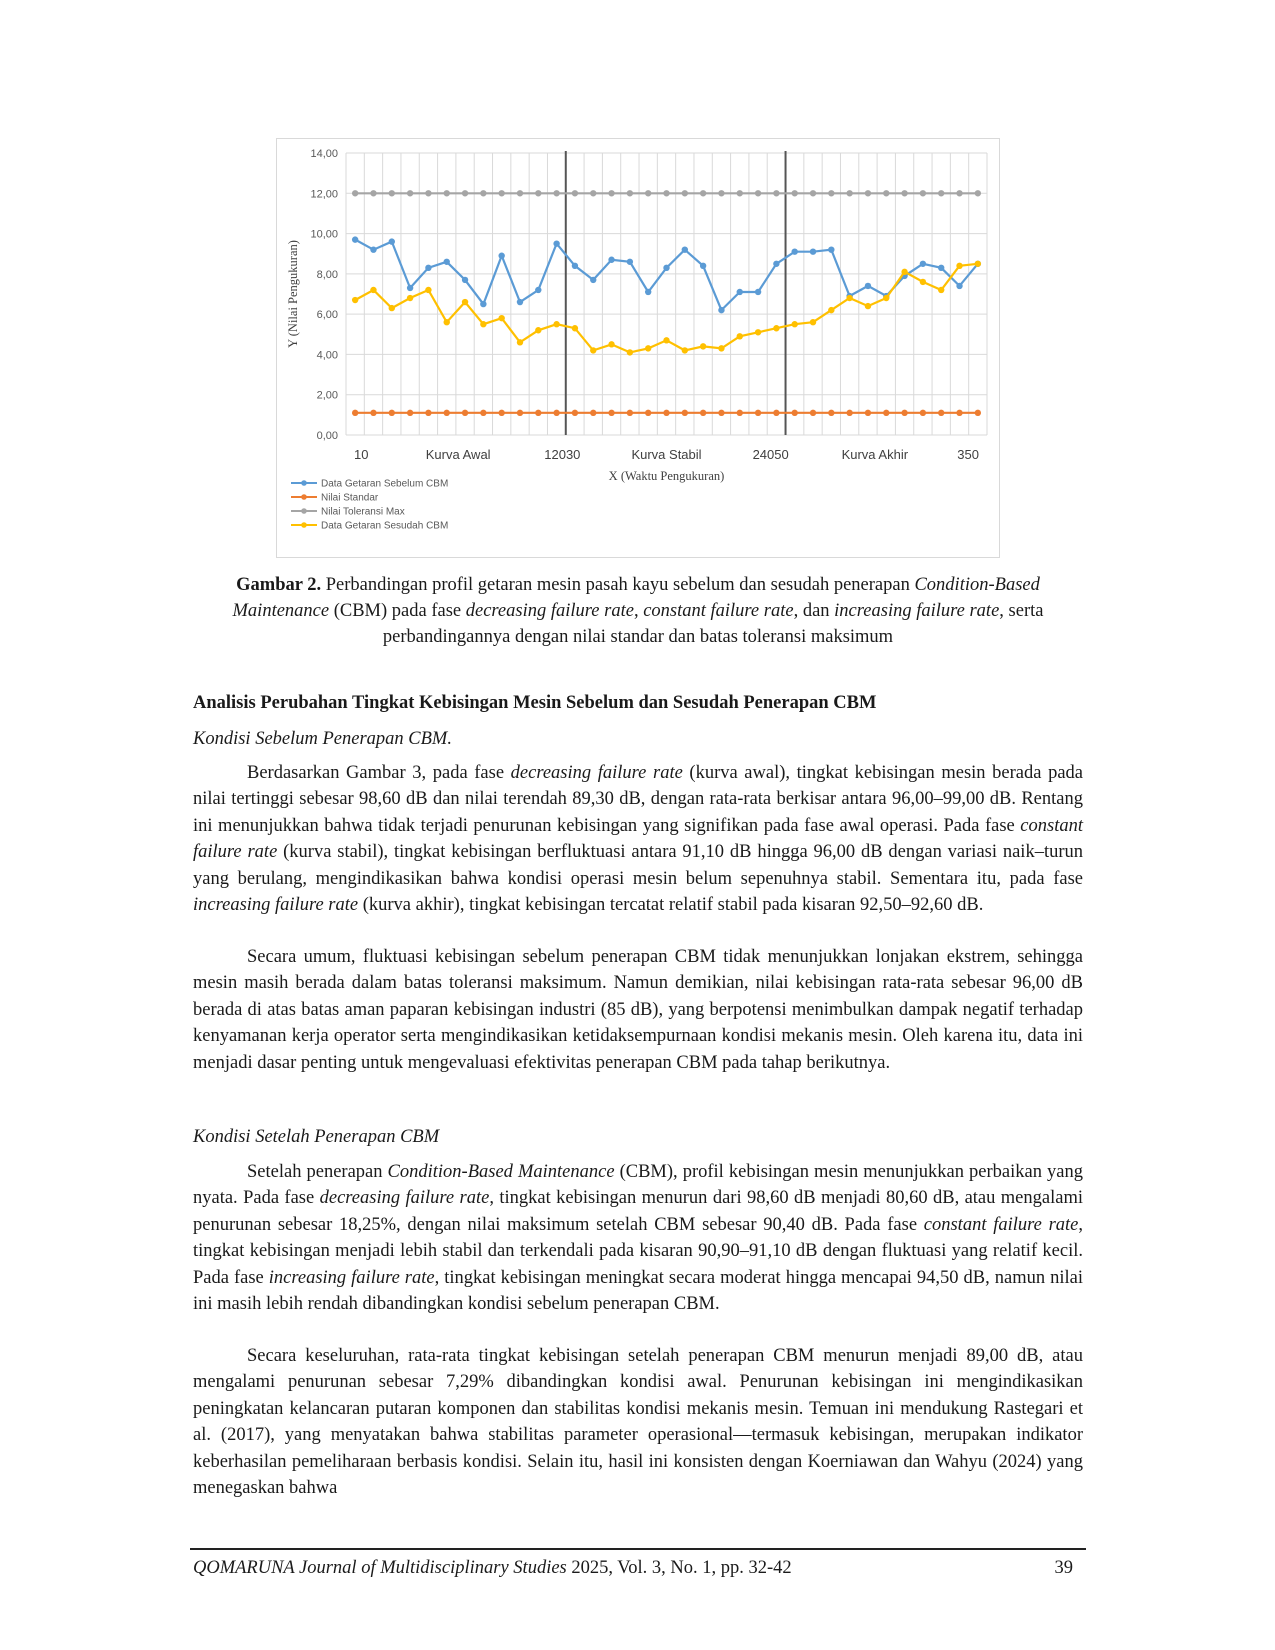 The width and height of the screenshot is (1275, 1650). I want to click on legend-label: Nilai Standar, so click(350, 498).